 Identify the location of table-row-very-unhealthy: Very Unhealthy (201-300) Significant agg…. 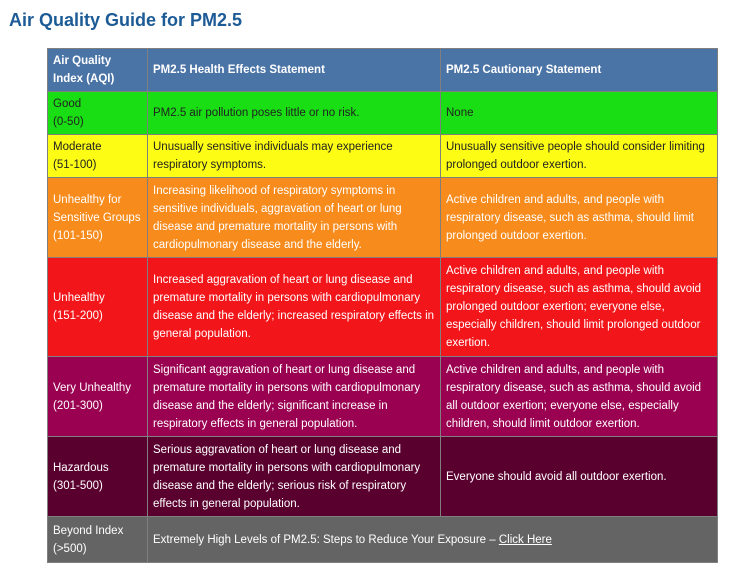
(382, 396).